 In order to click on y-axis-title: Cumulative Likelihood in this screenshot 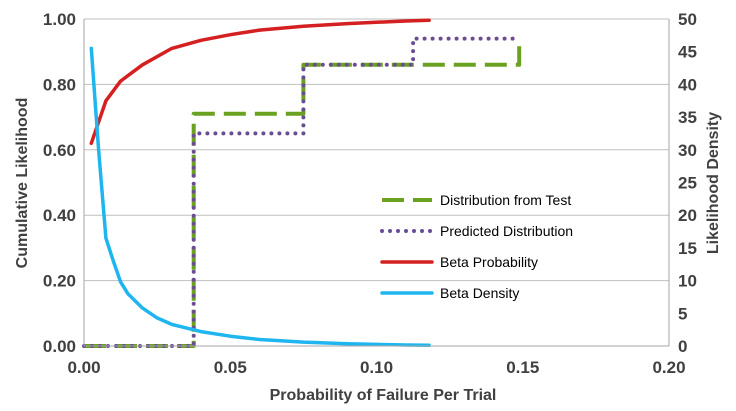, I will do `click(22, 183)`.